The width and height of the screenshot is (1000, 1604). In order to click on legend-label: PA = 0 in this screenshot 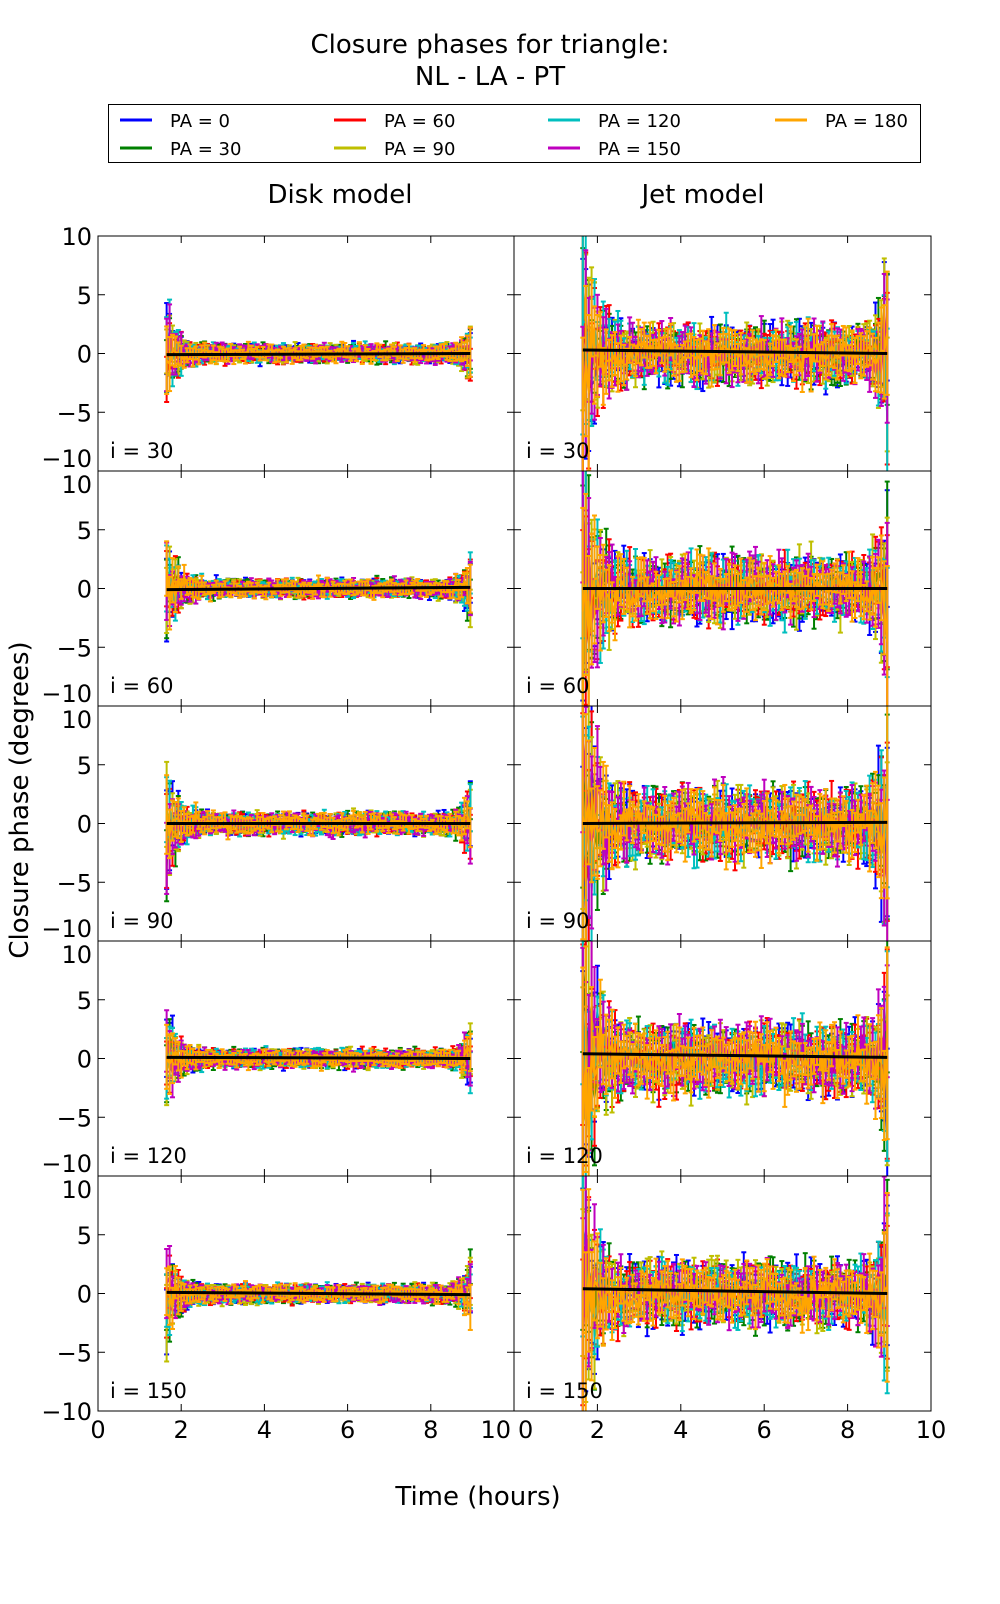, I will do `click(200, 121)`.